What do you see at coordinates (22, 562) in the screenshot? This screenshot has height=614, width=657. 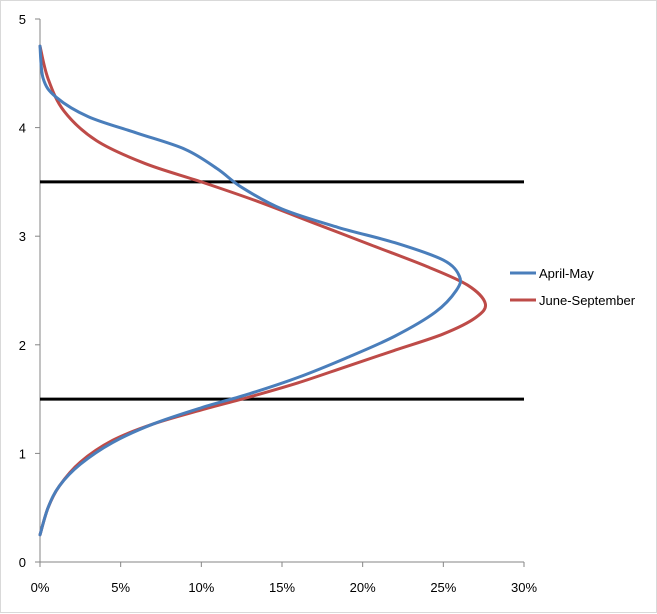 I see `y-tick-label: 0` at bounding box center [22, 562].